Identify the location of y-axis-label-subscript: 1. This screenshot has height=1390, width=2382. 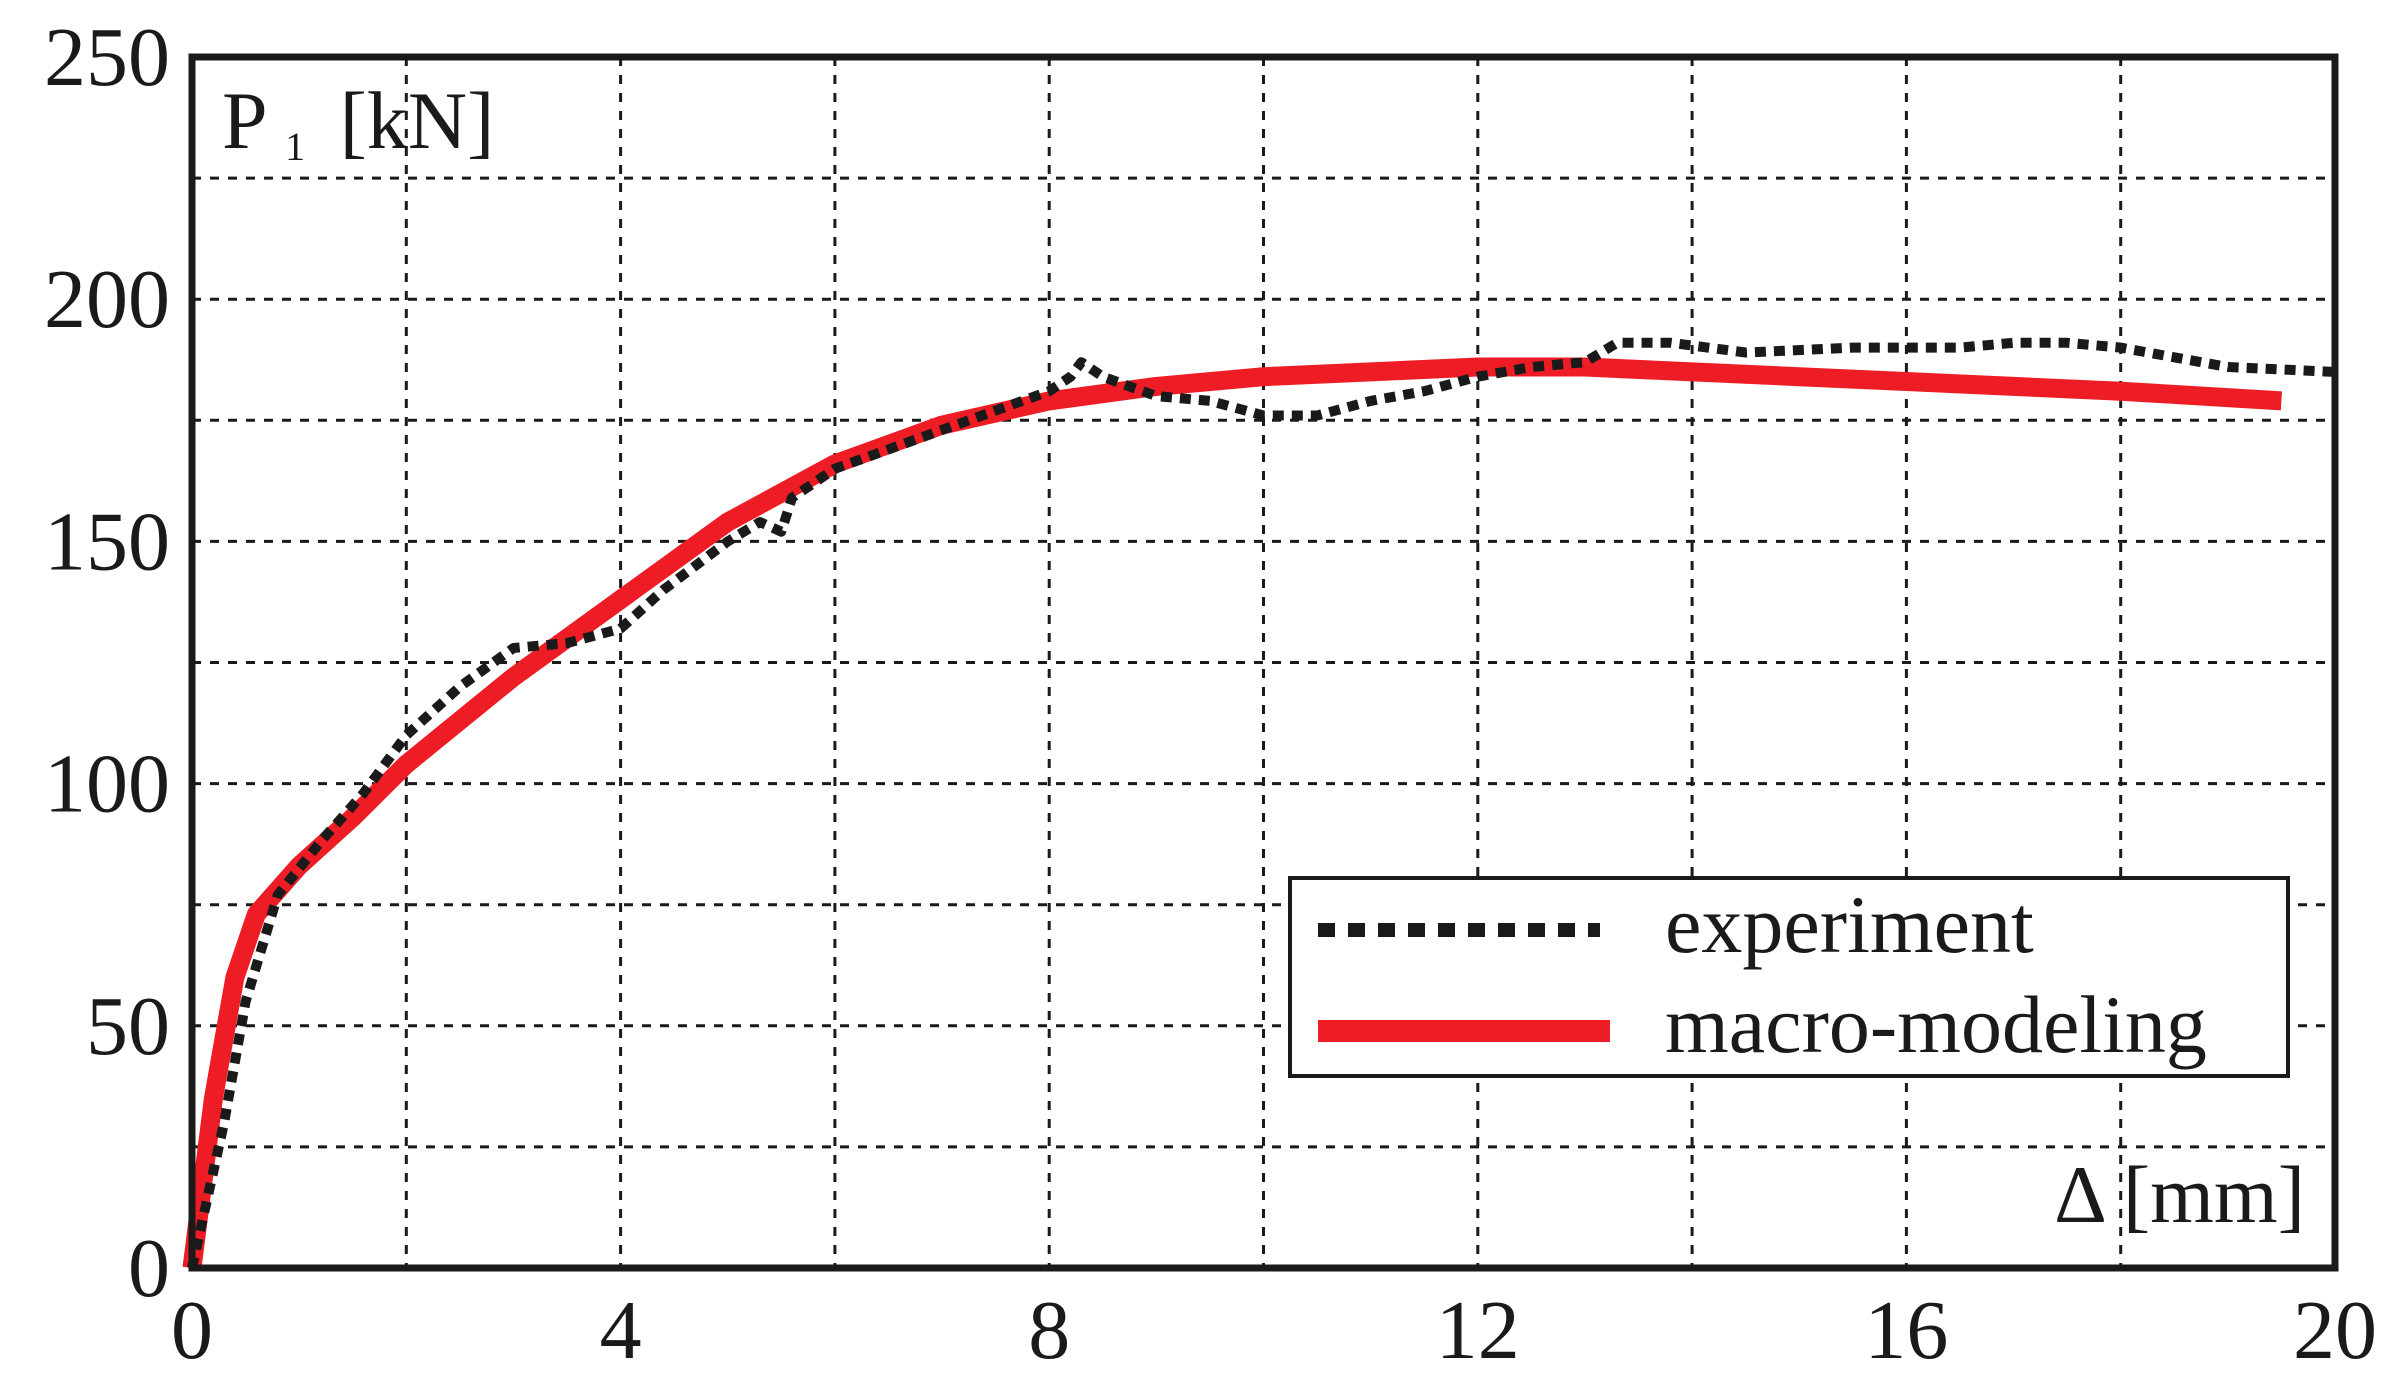
(295, 146).